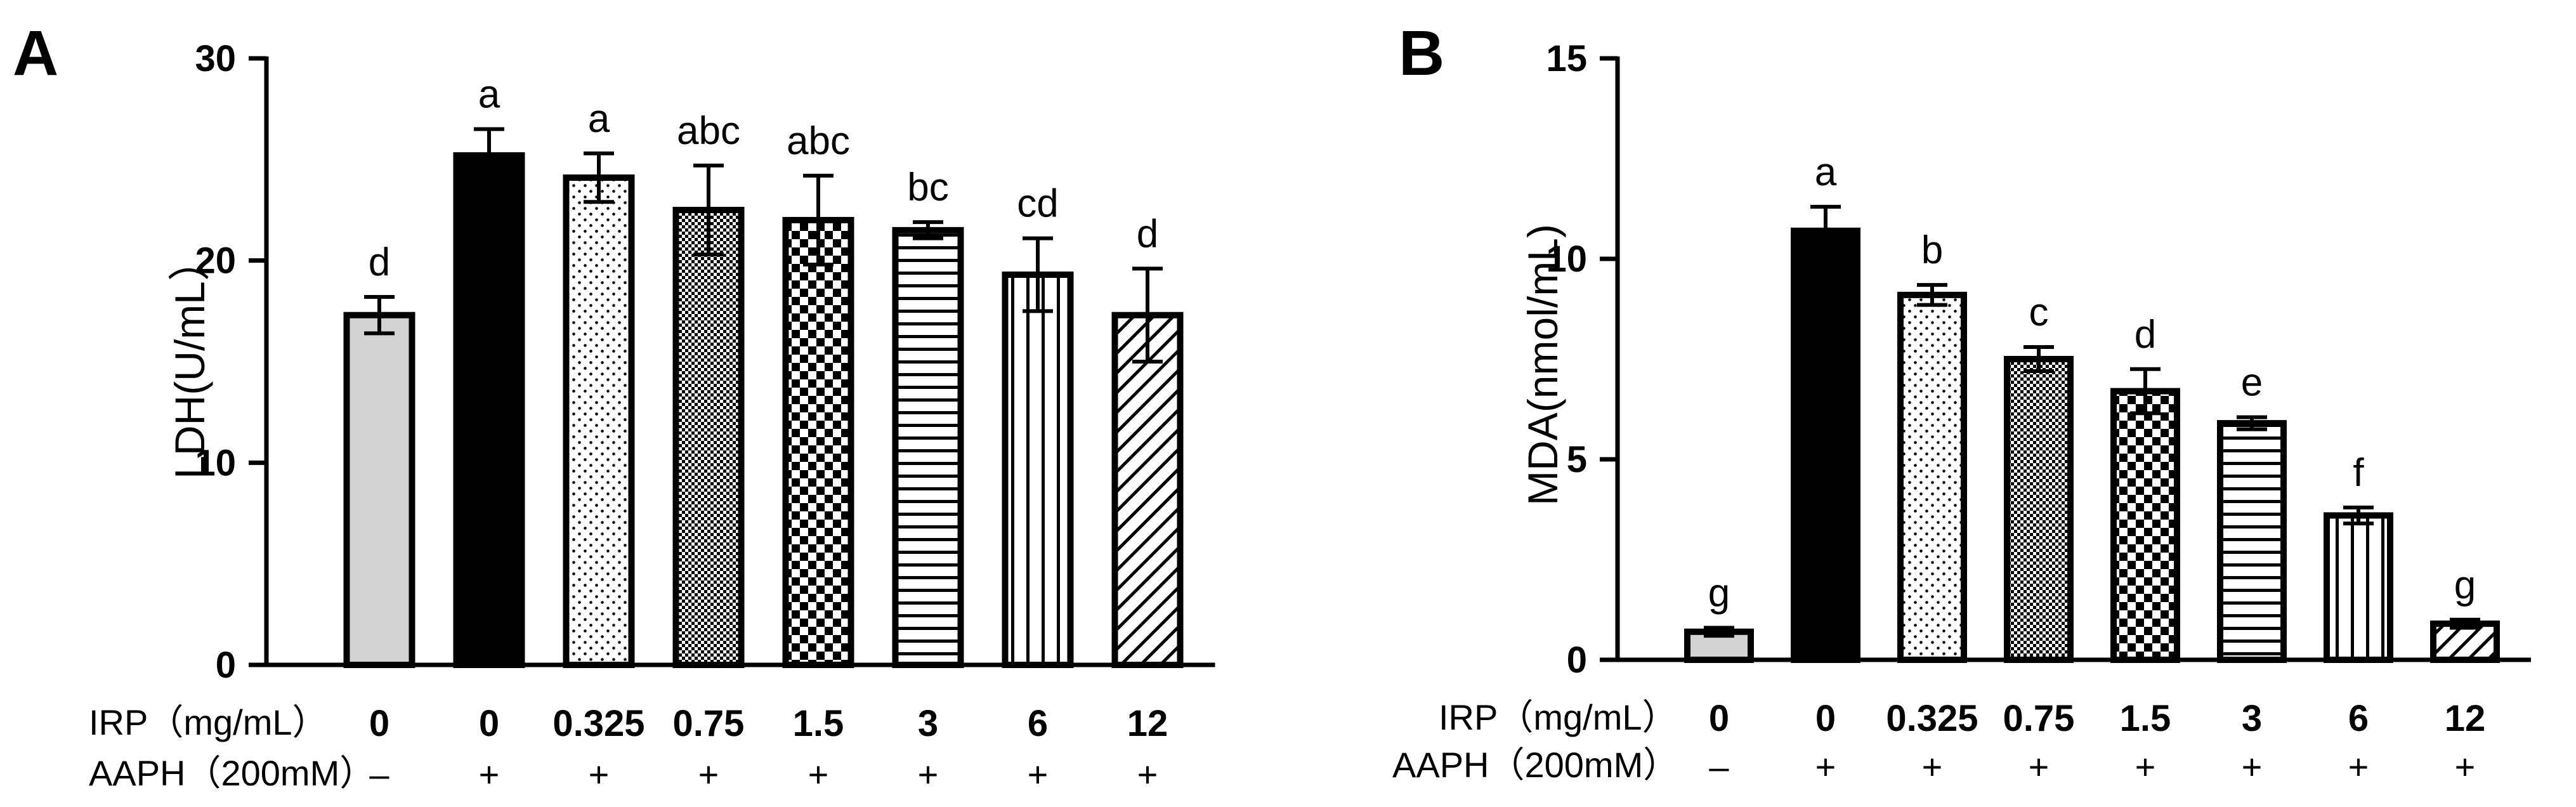  What do you see at coordinates (2039, 718) in the screenshot?
I see `panel-b-irp-concentration-label: 0.75` at bounding box center [2039, 718].